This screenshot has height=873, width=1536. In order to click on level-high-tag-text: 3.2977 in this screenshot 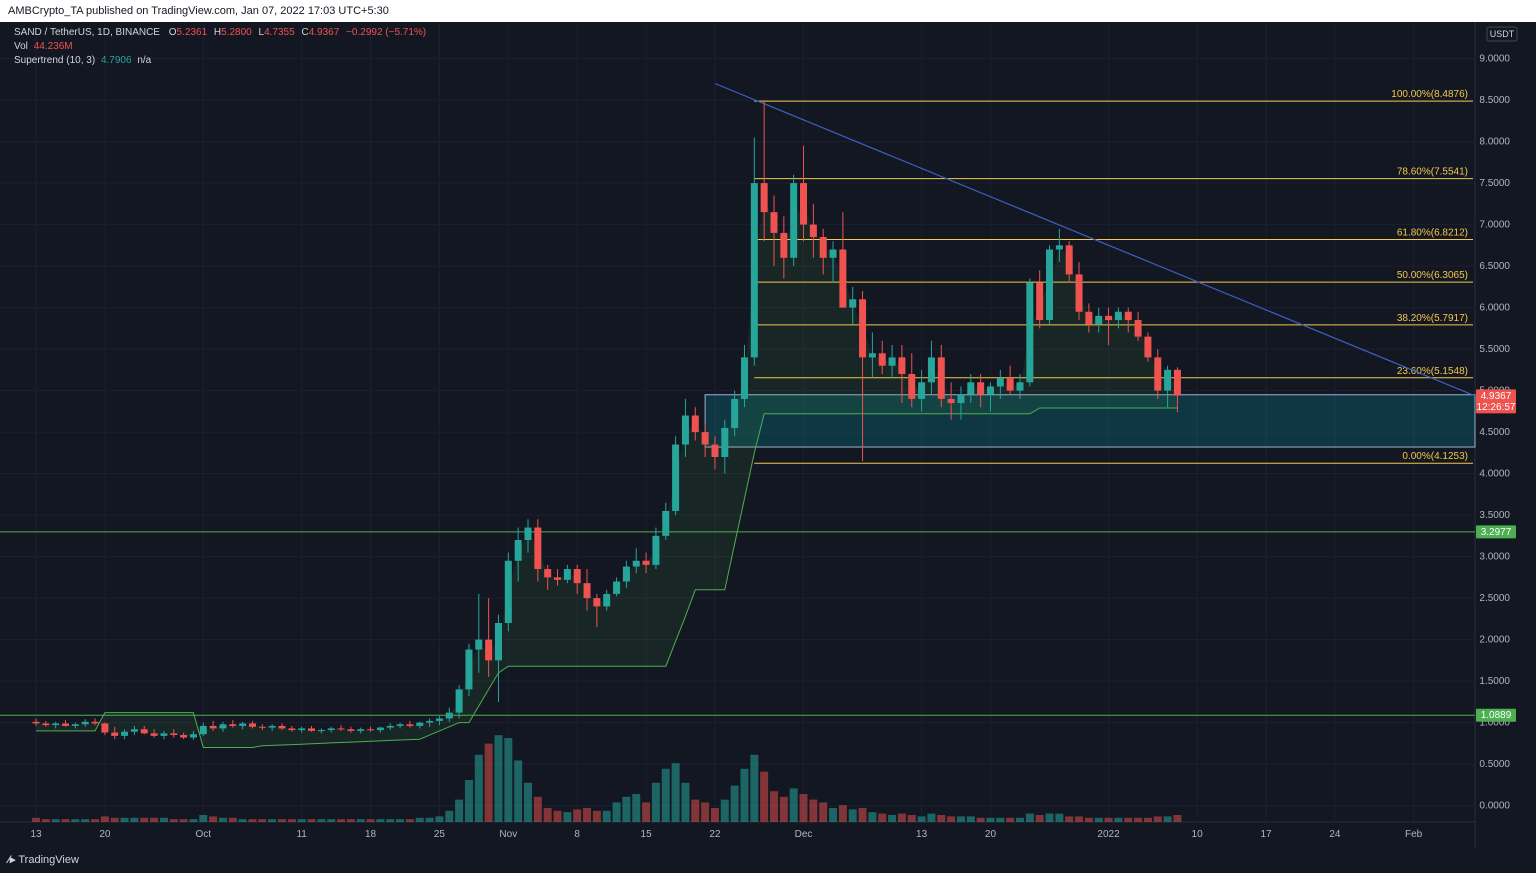, I will do `click(1496, 532)`.